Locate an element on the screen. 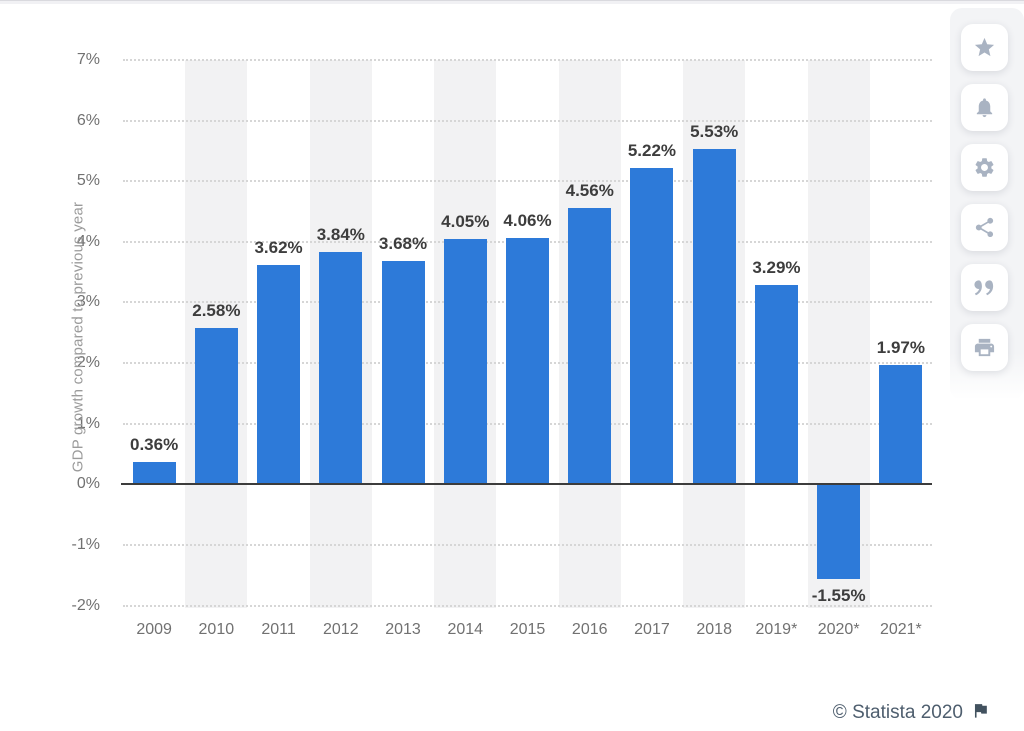  y-tick-label: 2% is located at coordinates (88, 363).